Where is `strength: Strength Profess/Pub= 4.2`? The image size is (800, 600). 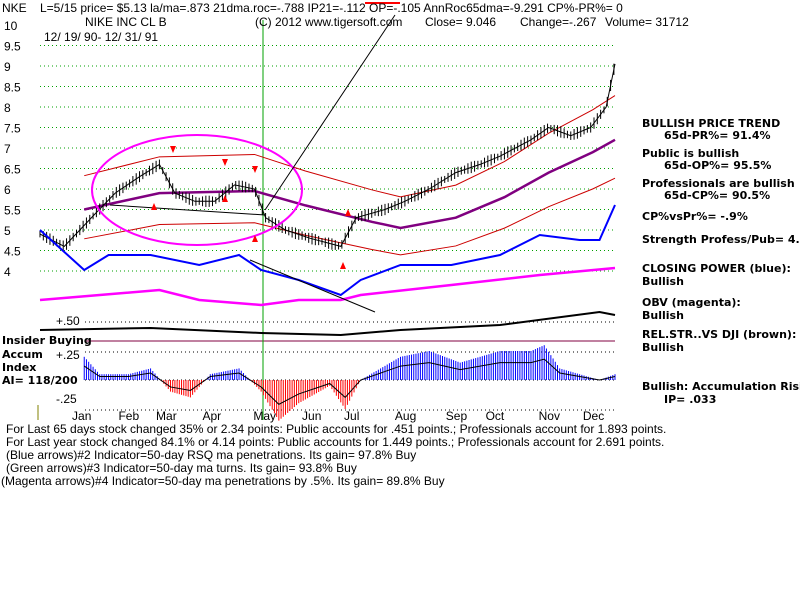
strength: Strength Profess/Pub= 4.2 is located at coordinates (721, 239).